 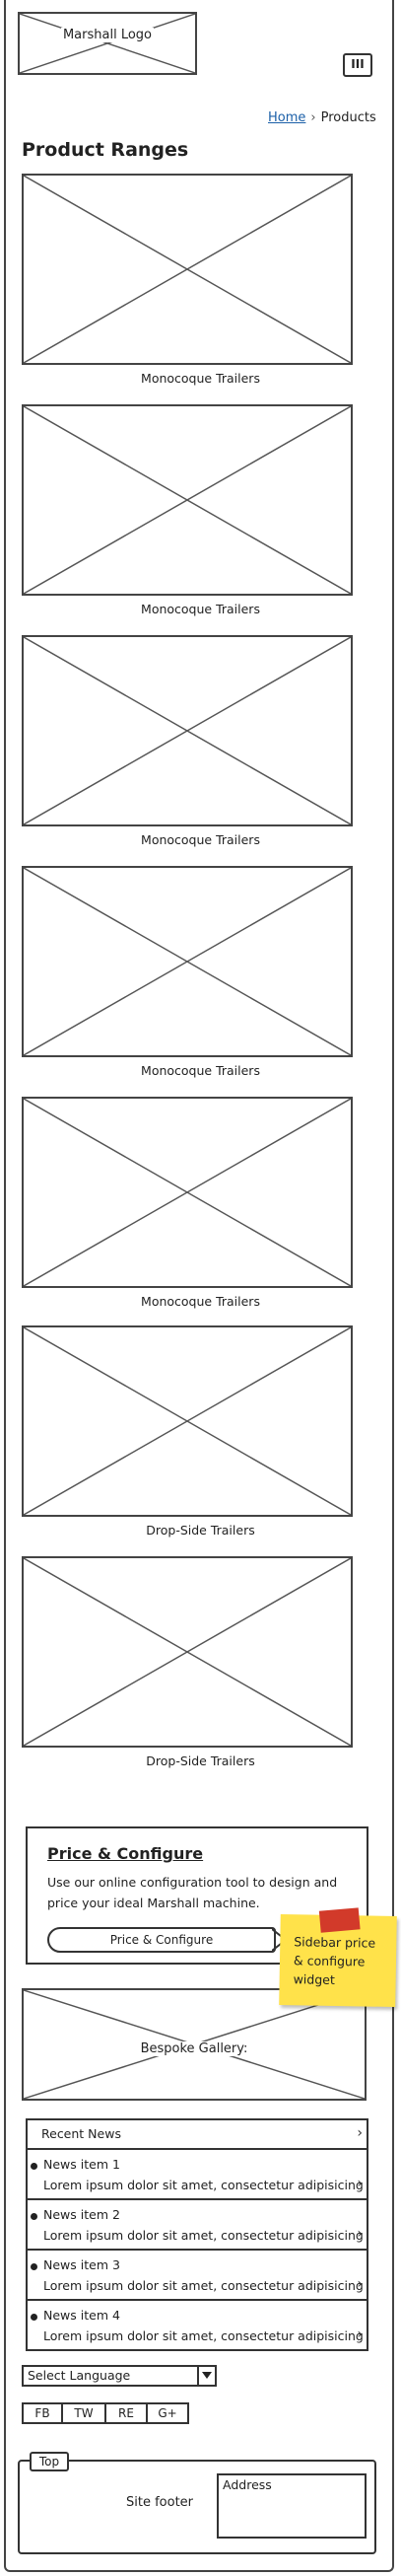 What do you see at coordinates (292, 2506) in the screenshot?
I see `address-box: Address` at bounding box center [292, 2506].